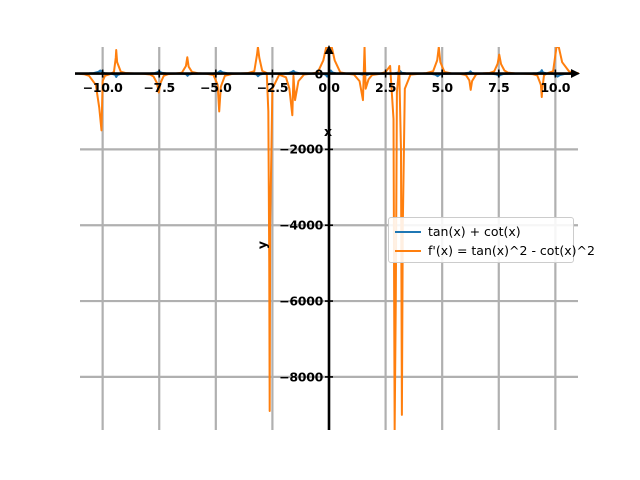 The height and width of the screenshot is (480, 640). I want to click on legend-entry: f'(x) = tan(x)^2 - cot(x)^2, so click(495, 250).